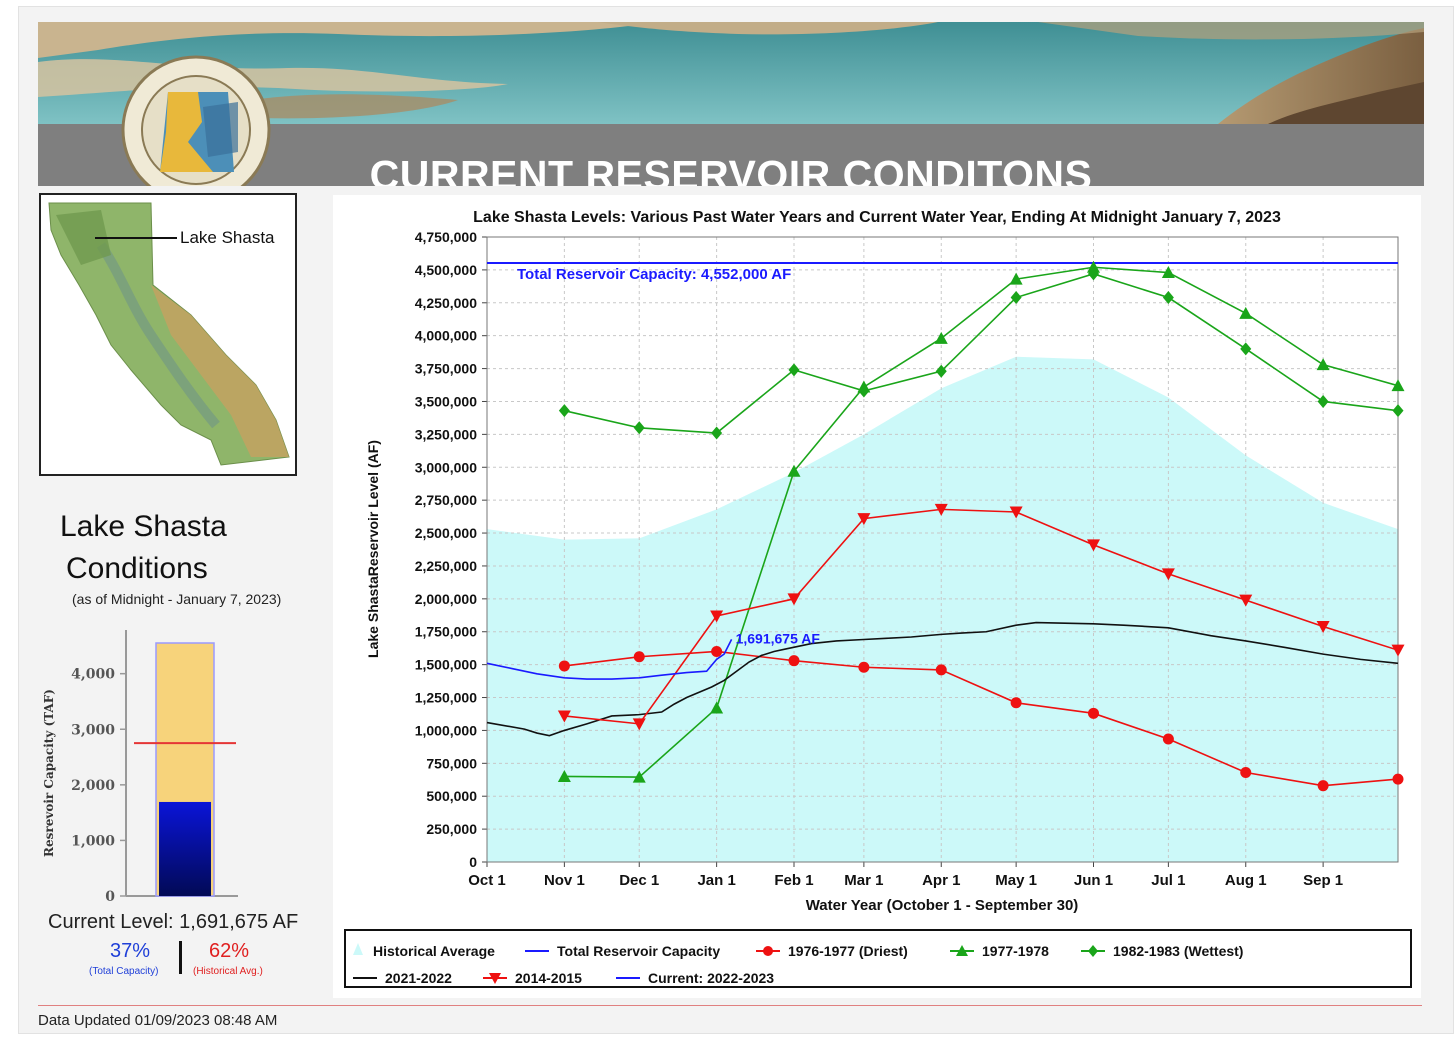  Describe the element at coordinates (446, 303) in the screenshot. I see `y-tick-label: 4,250,000` at that location.